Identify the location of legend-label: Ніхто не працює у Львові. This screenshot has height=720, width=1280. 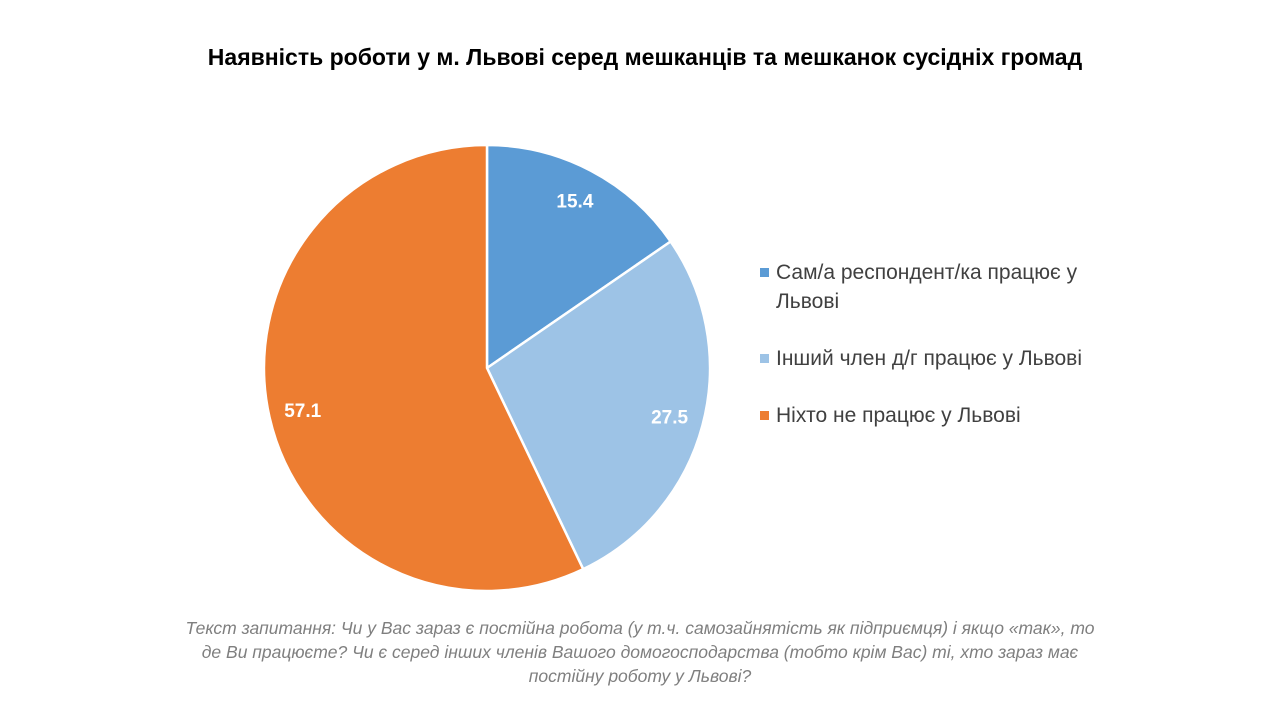
(898, 415).